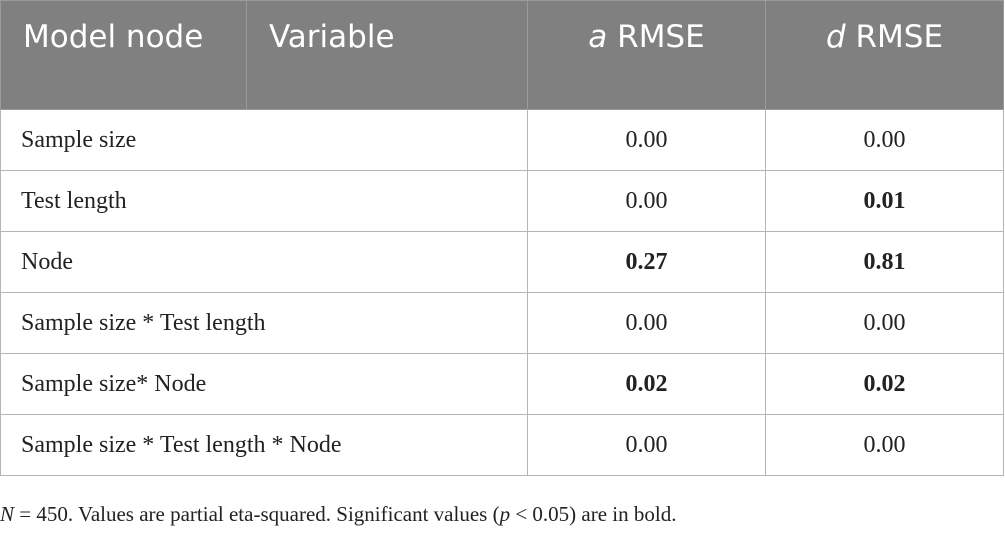 Image resolution: width=1005 pixels, height=545 pixels. I want to click on table-row: Sample size 0.00 0.00, so click(502, 140).